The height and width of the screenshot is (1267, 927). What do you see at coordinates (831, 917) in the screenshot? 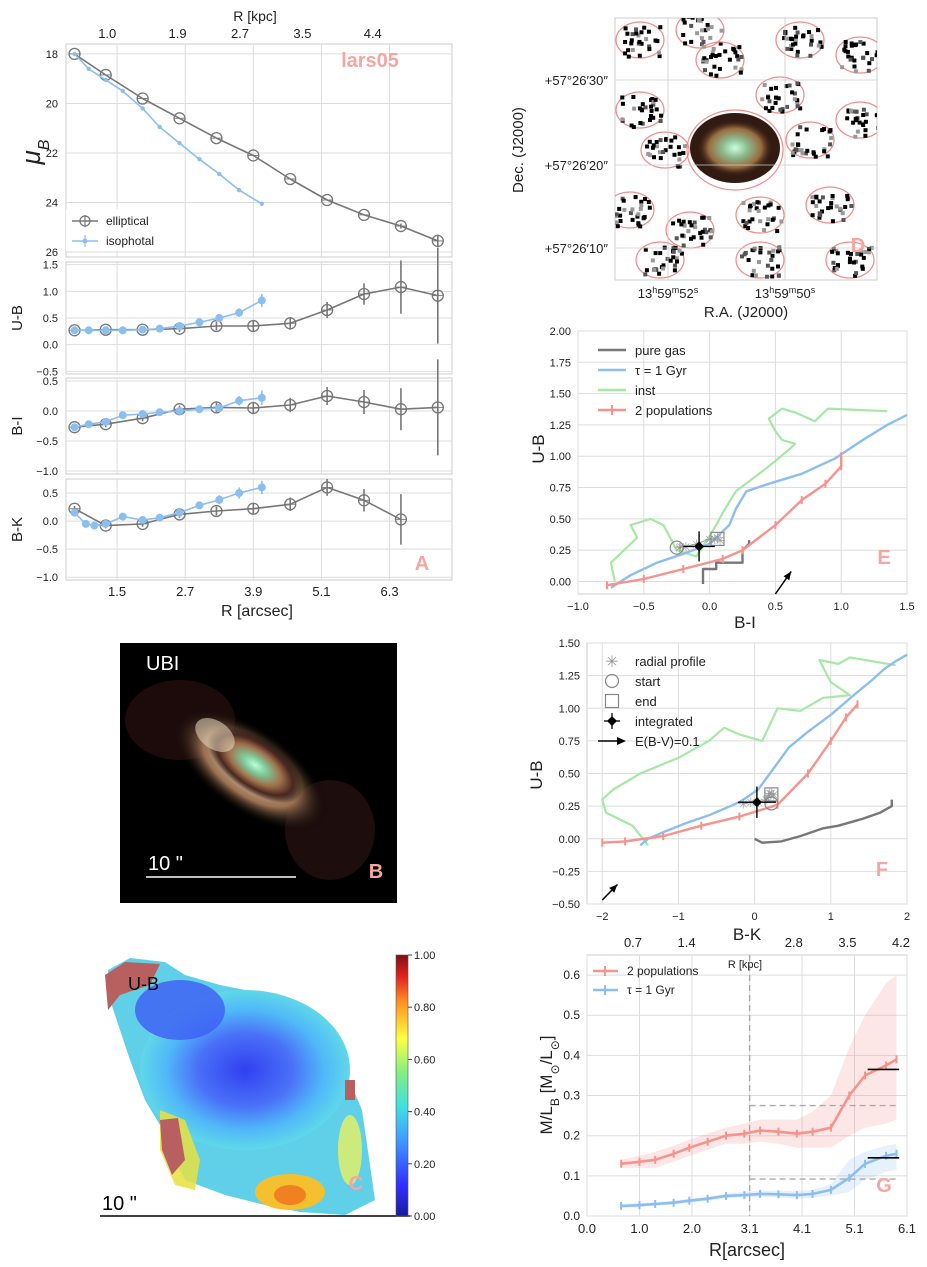
I see `panel-f-xtick-3: 1` at bounding box center [831, 917].